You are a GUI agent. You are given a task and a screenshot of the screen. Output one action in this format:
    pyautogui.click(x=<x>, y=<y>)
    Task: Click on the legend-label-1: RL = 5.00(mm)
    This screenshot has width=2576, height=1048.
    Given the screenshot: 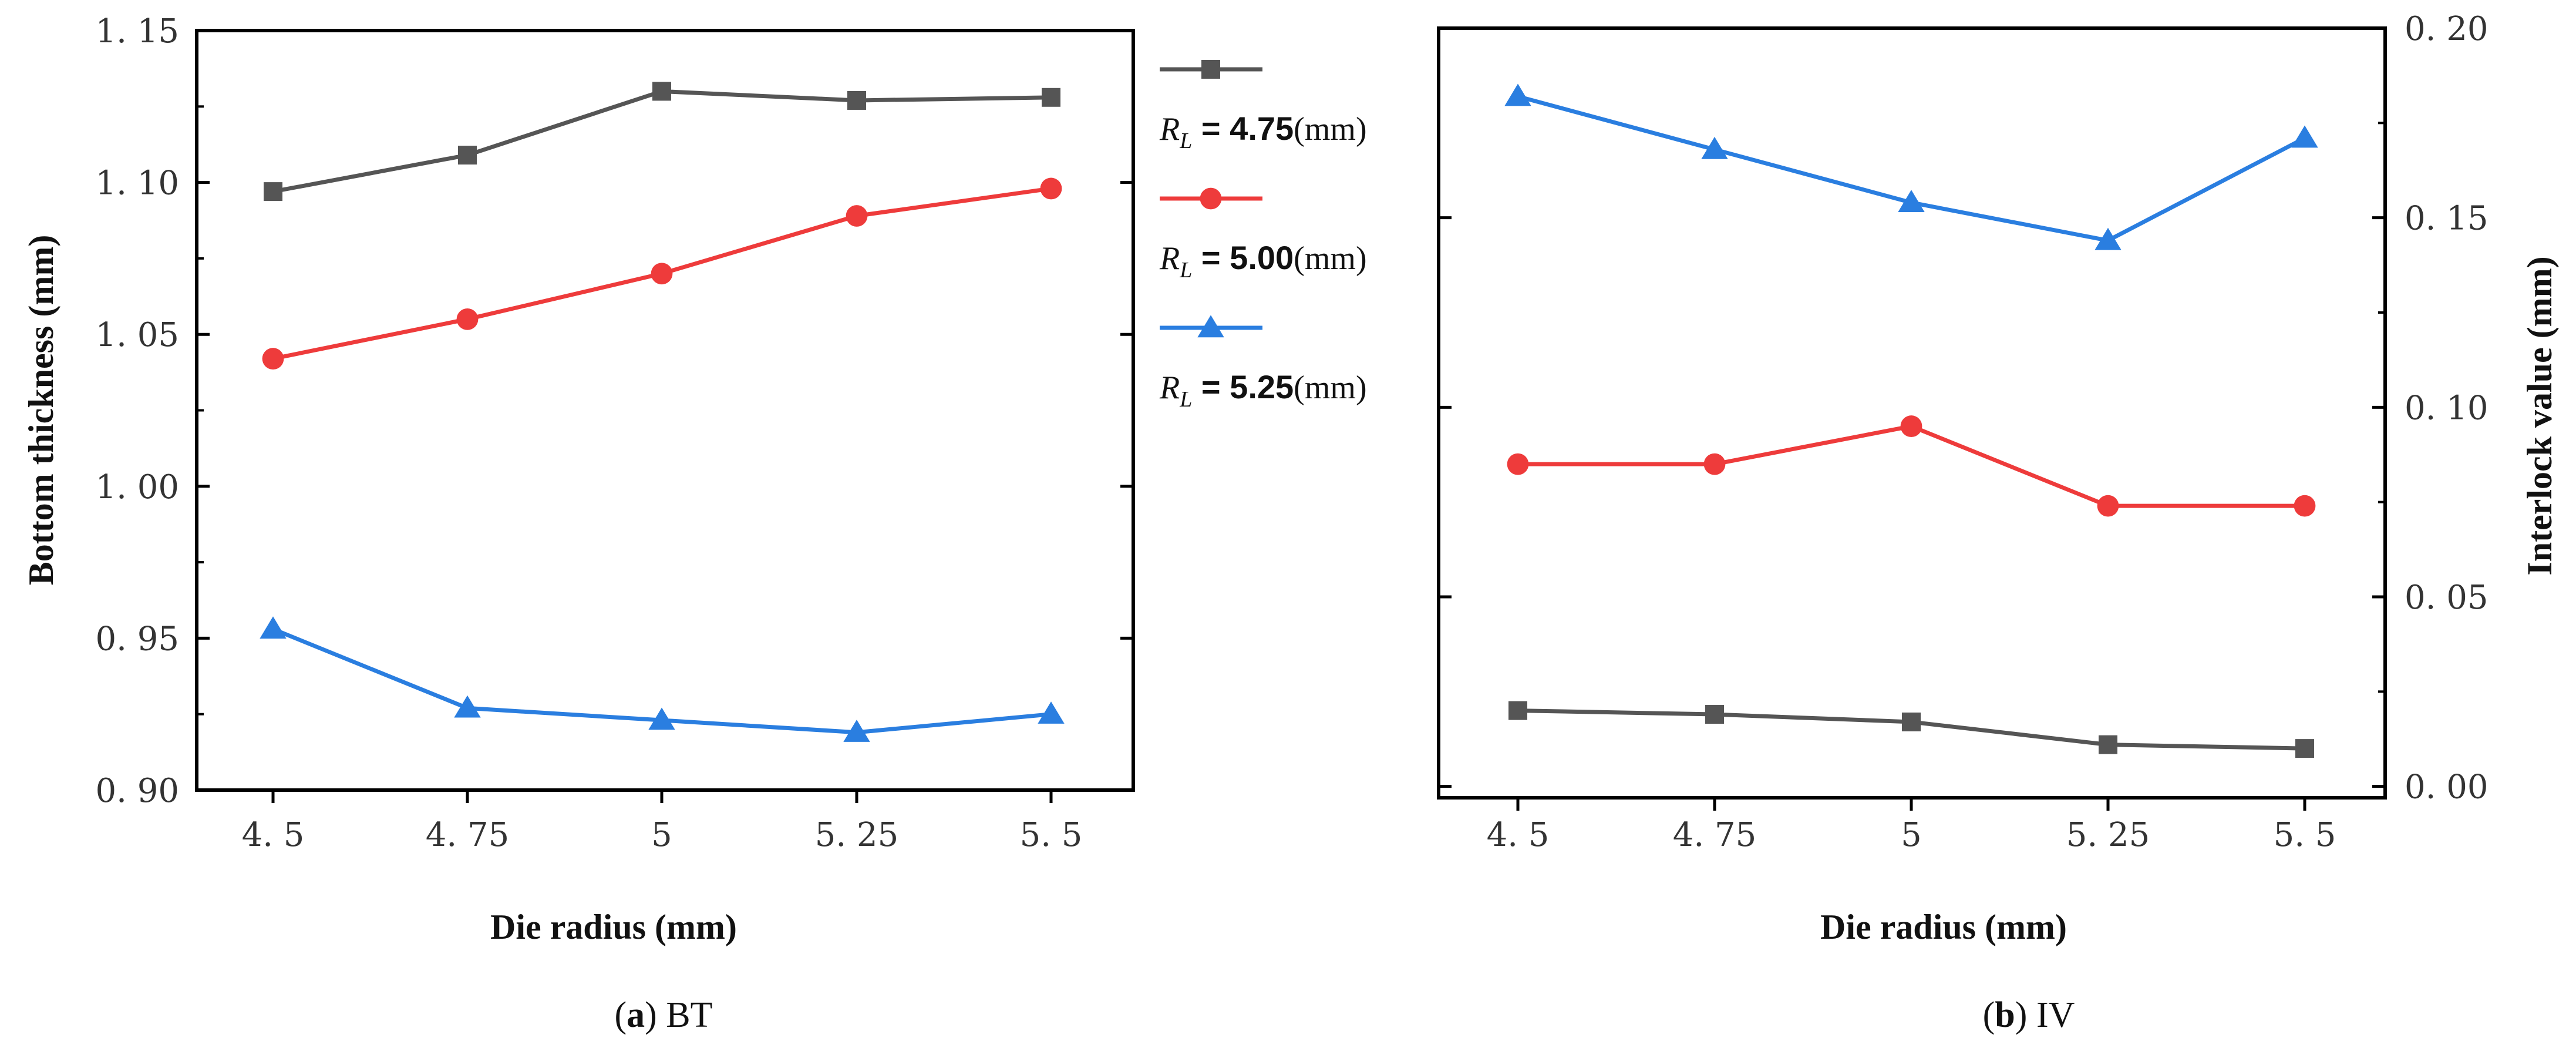 What is the action you would take?
    pyautogui.click(x=1263, y=261)
    